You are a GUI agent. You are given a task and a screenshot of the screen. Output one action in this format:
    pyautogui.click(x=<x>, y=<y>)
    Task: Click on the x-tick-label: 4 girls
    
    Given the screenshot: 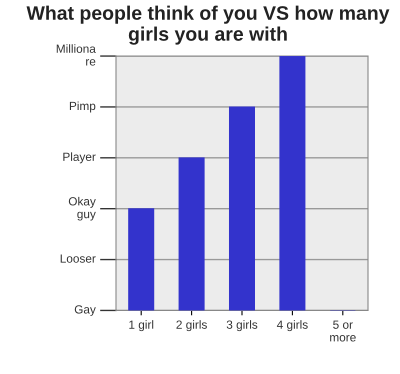 What is the action you would take?
    pyautogui.click(x=292, y=326)
    